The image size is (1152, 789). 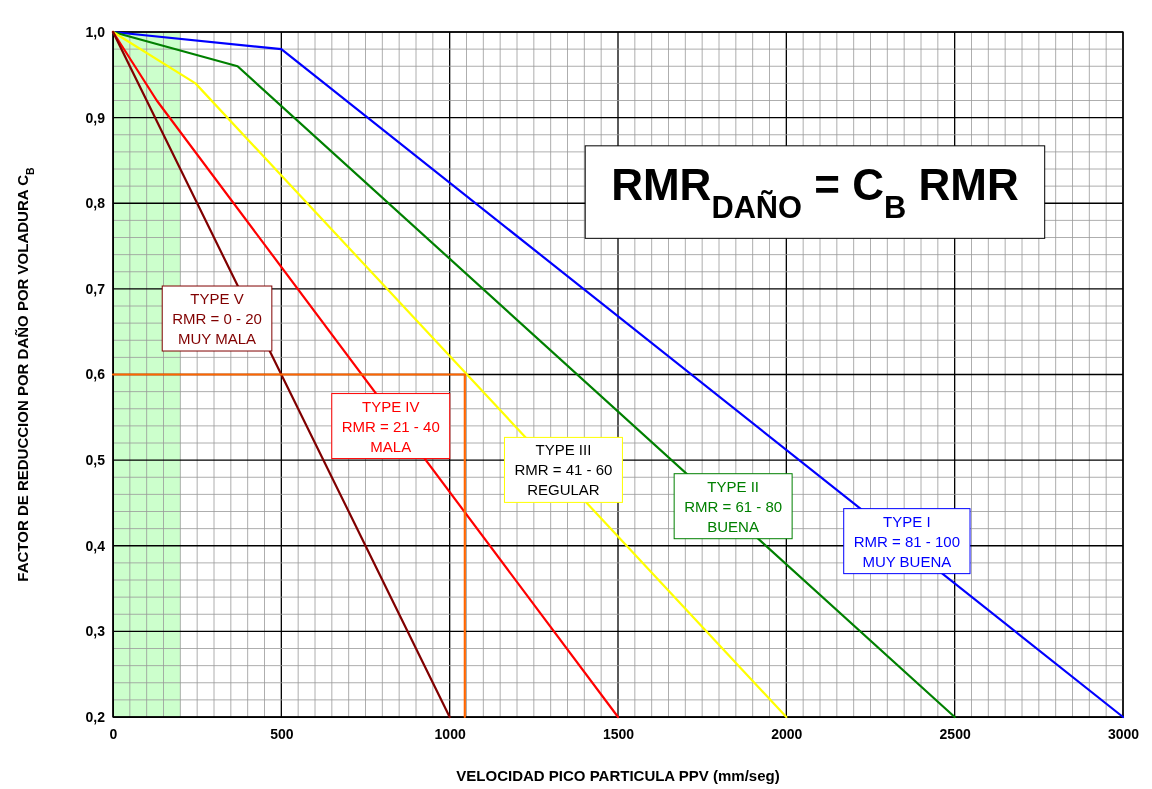 What do you see at coordinates (618, 733) in the screenshot?
I see `x-tick-label: 1500` at bounding box center [618, 733].